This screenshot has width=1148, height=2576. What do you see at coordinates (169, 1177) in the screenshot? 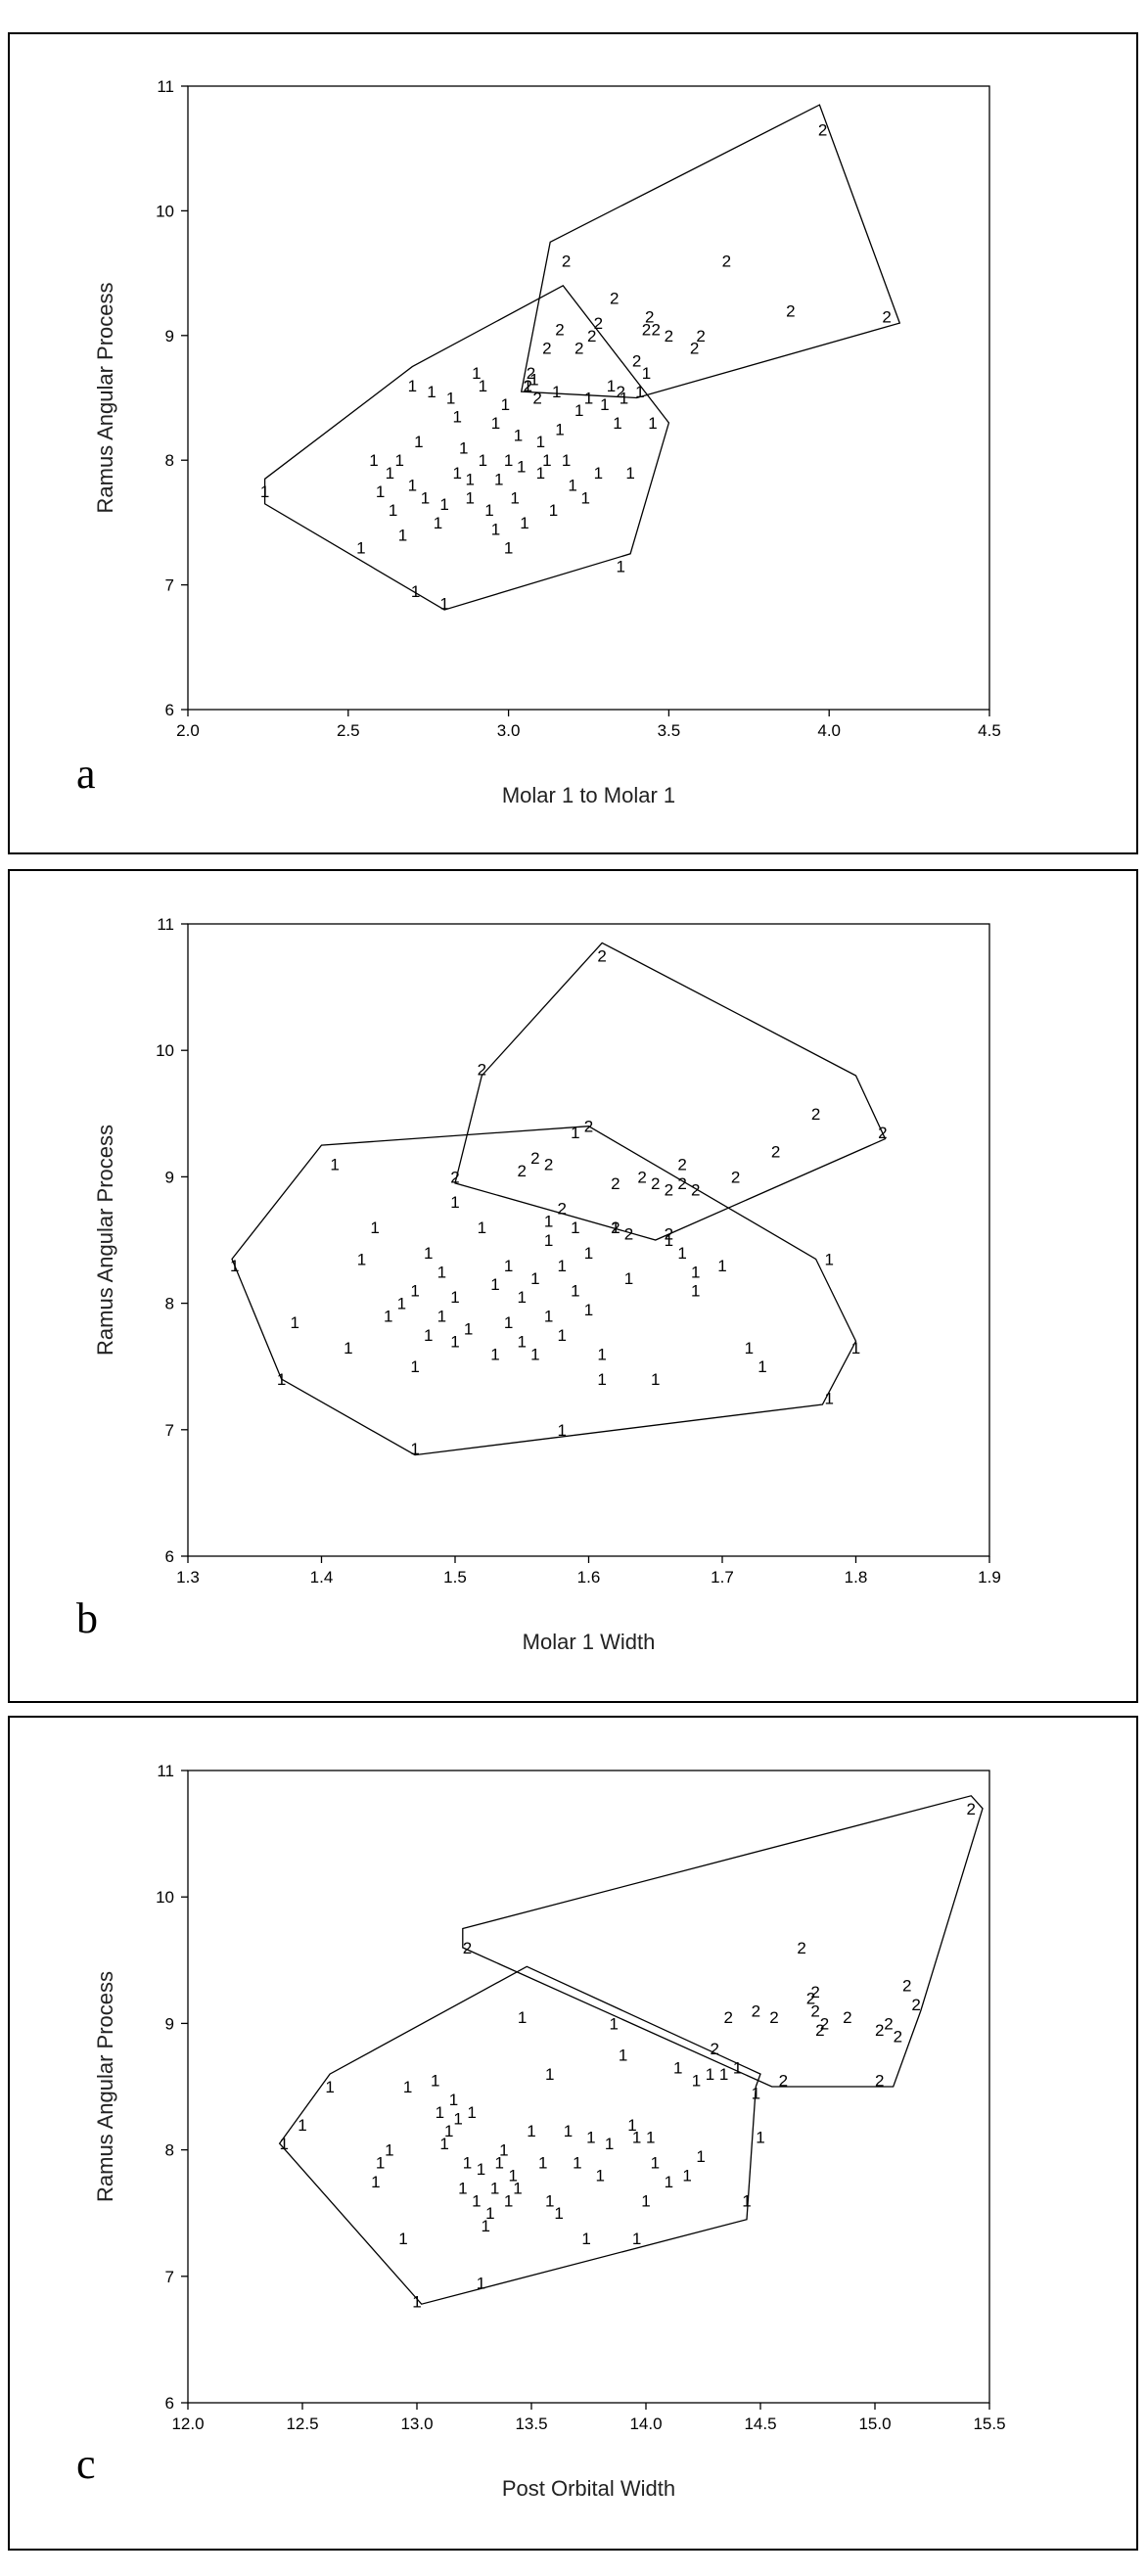
I see `y-tick-label: 9` at bounding box center [169, 1177].